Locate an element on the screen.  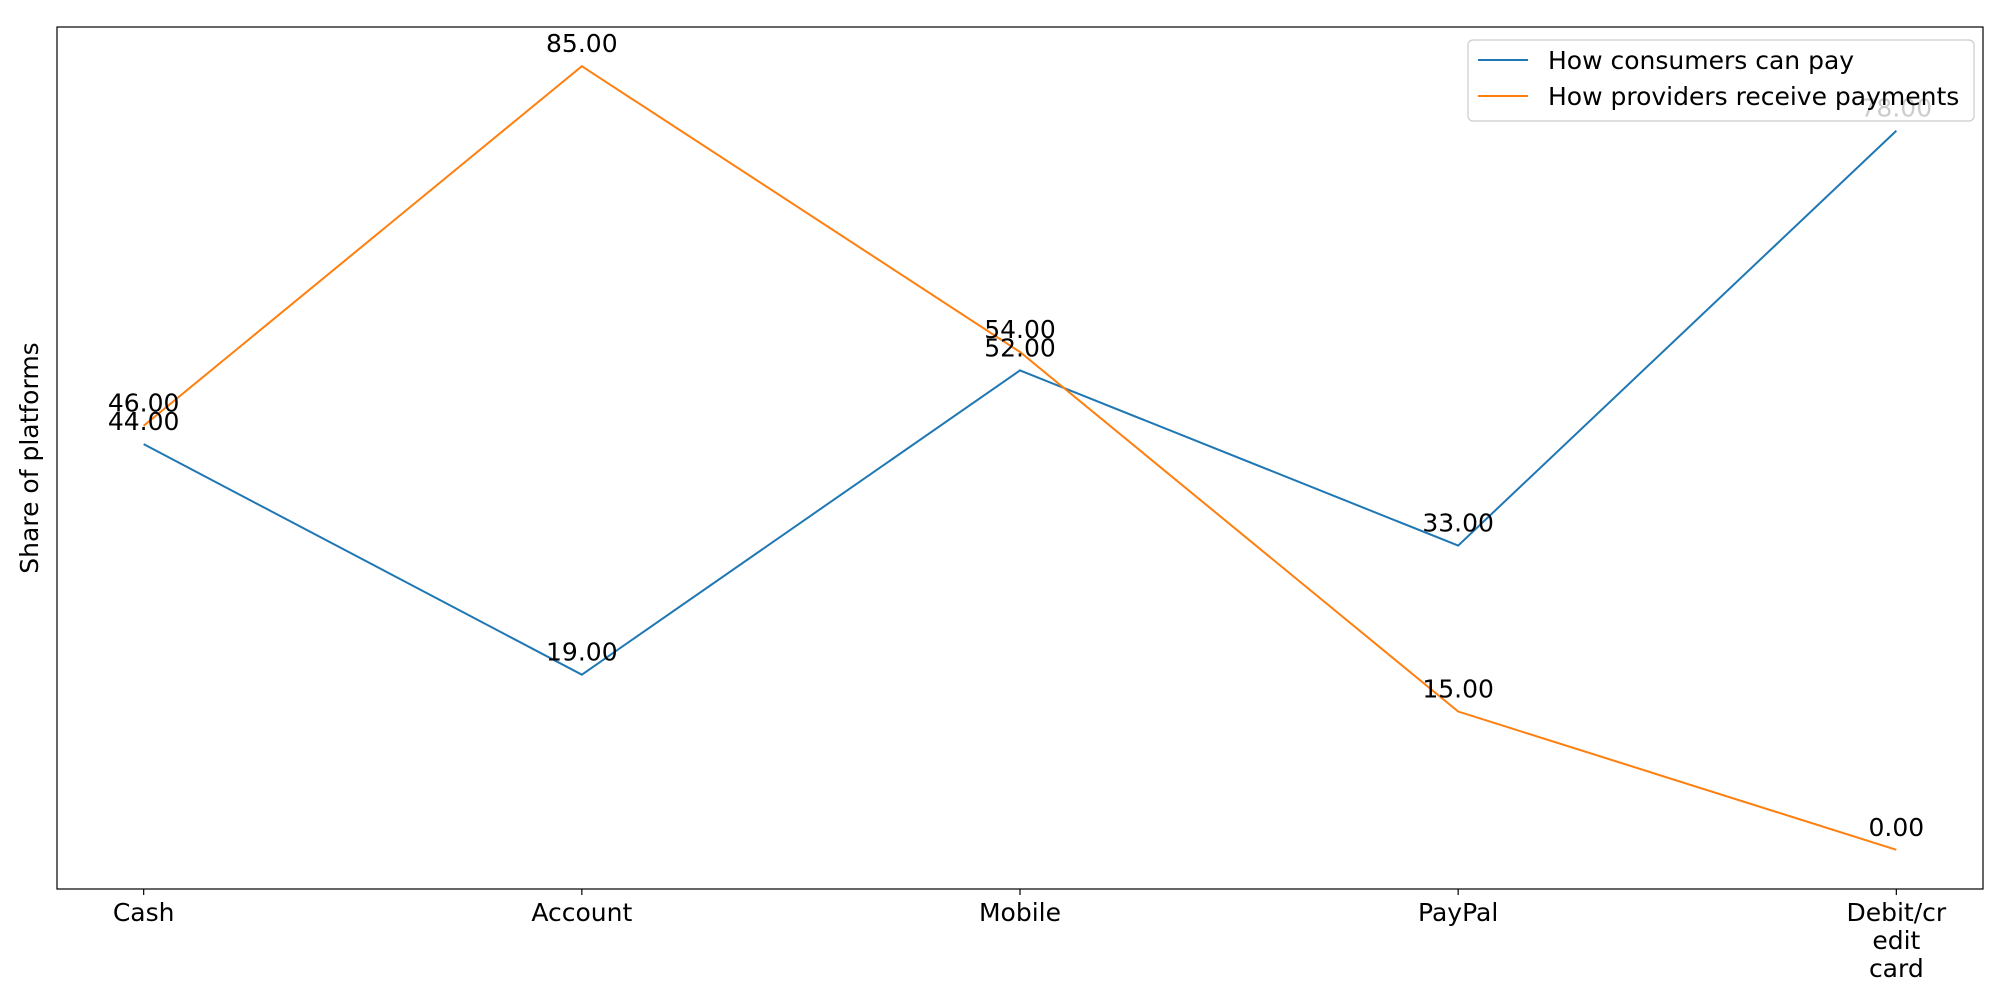
data-label-series-0-1: 19.00 is located at coordinates (582, 652).